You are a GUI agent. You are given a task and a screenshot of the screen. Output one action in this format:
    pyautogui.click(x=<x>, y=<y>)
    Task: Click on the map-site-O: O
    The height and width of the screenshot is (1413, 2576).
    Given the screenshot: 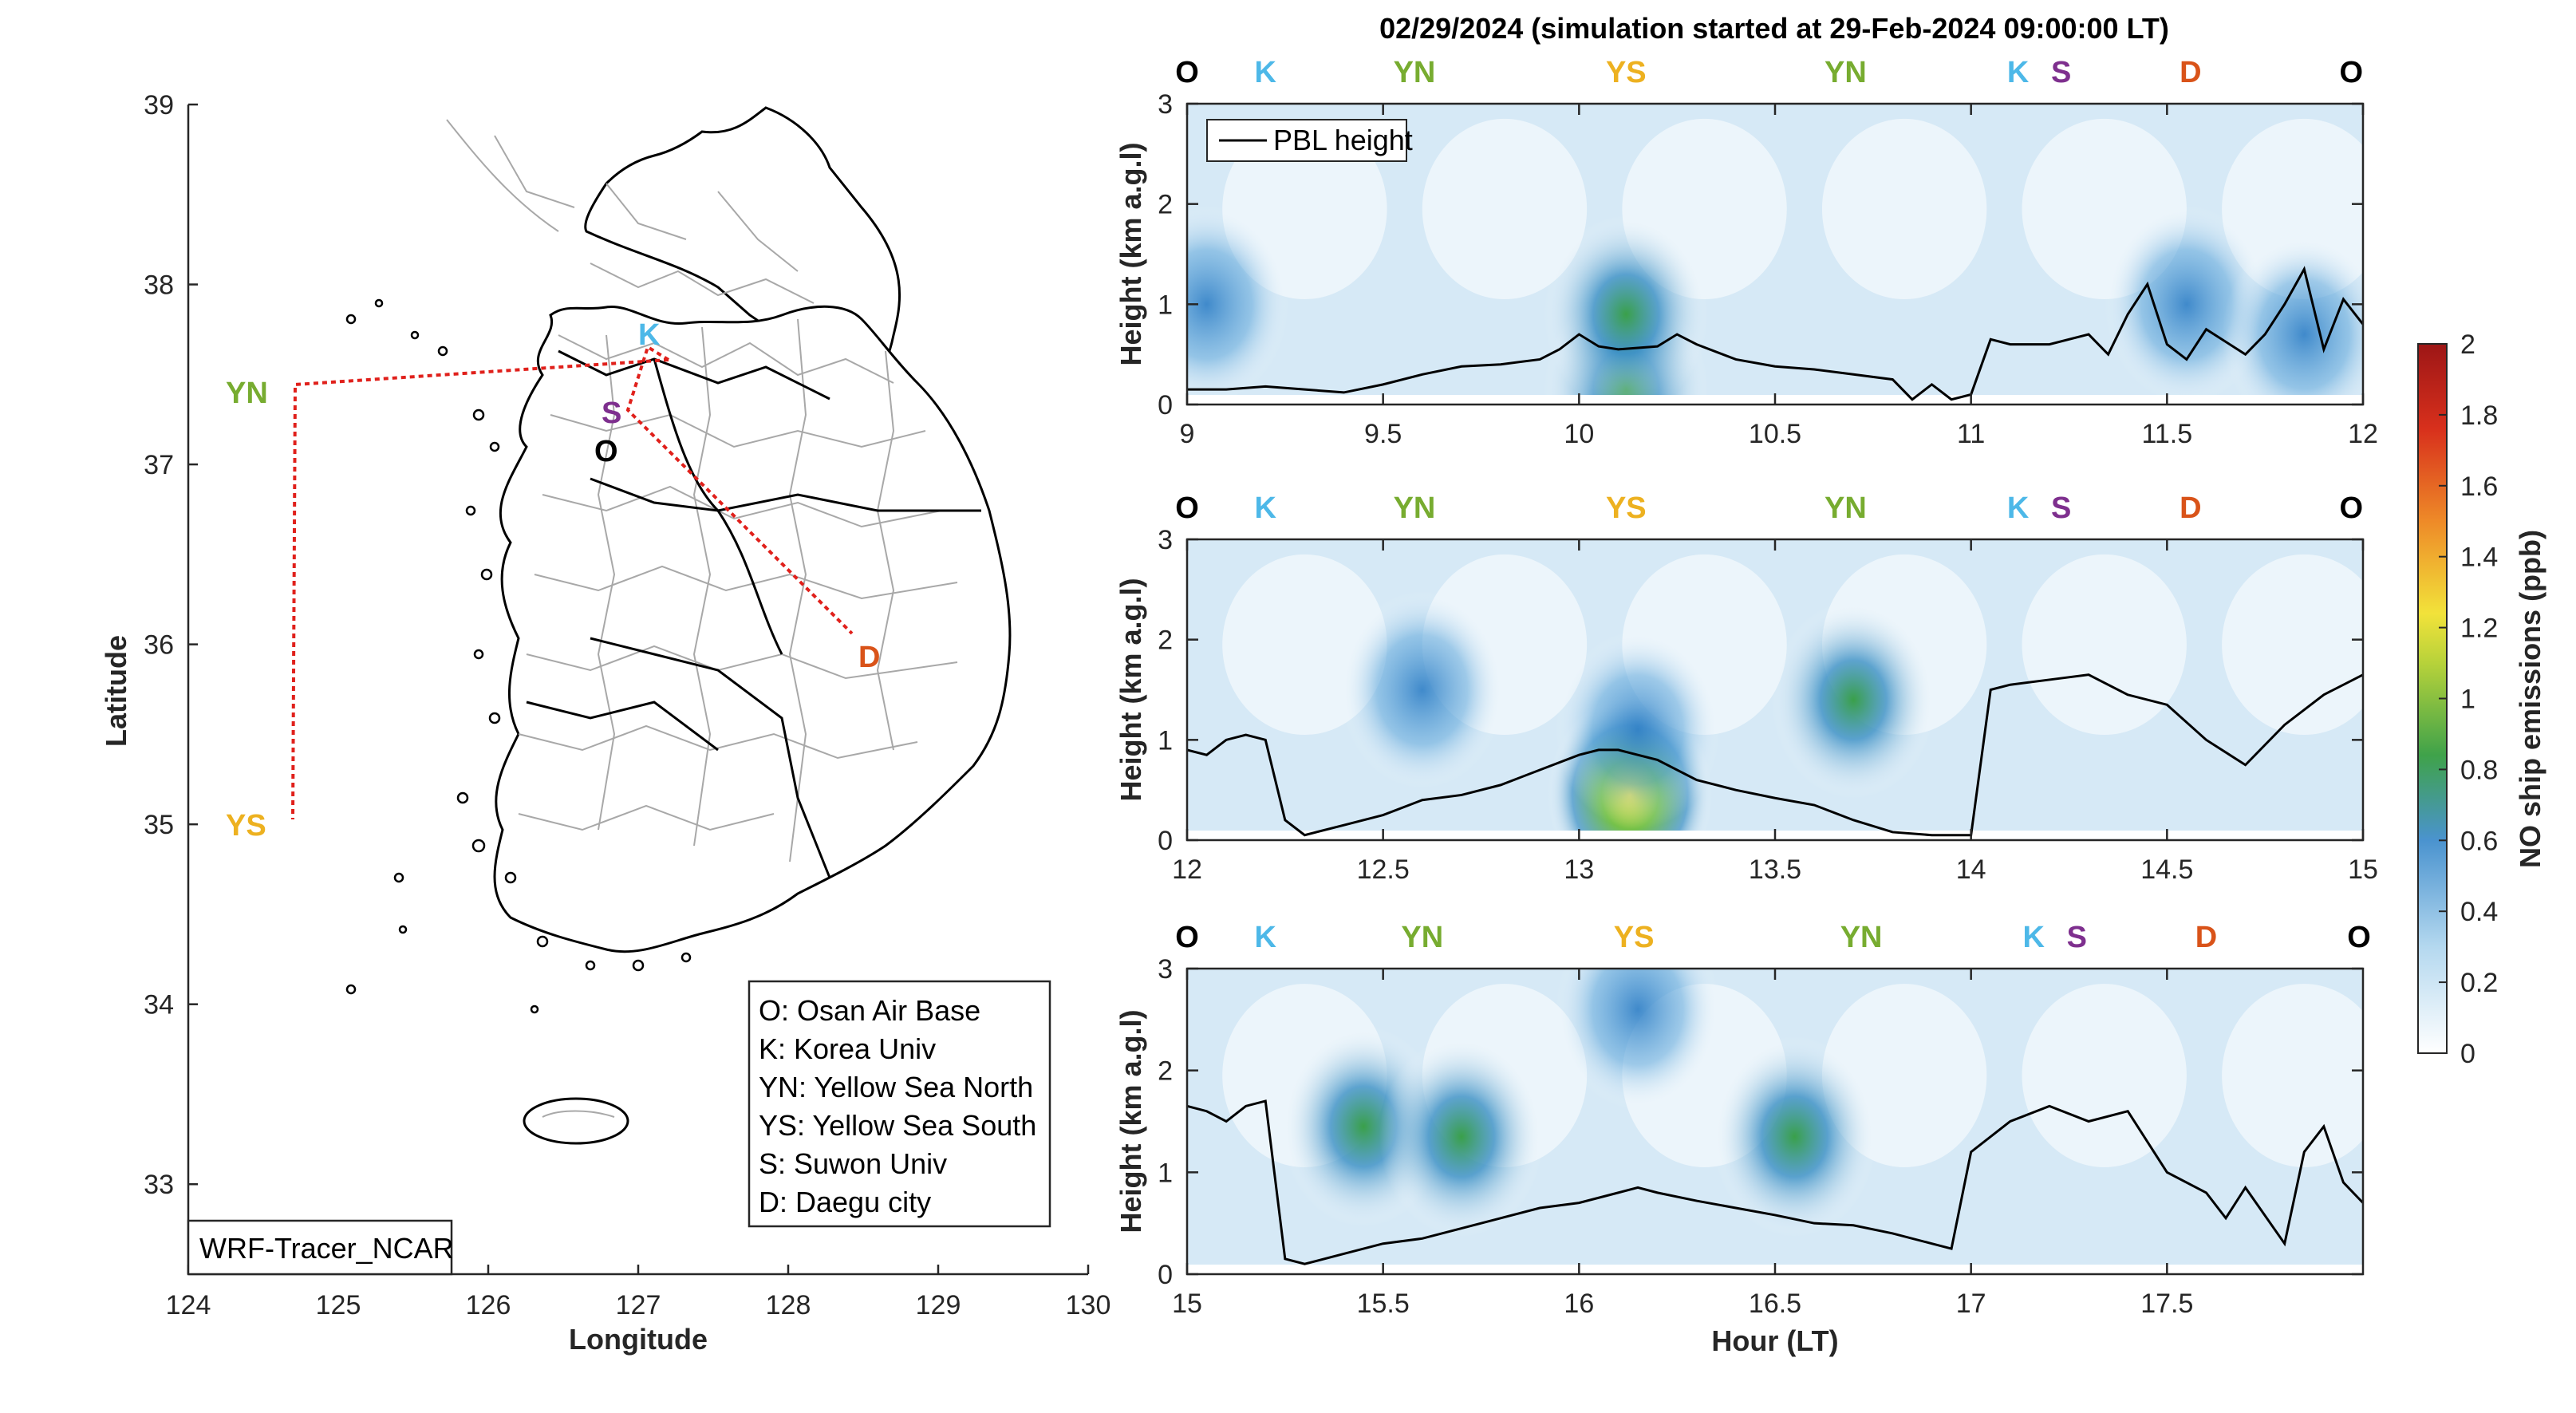 What is the action you would take?
    pyautogui.click(x=606, y=451)
    